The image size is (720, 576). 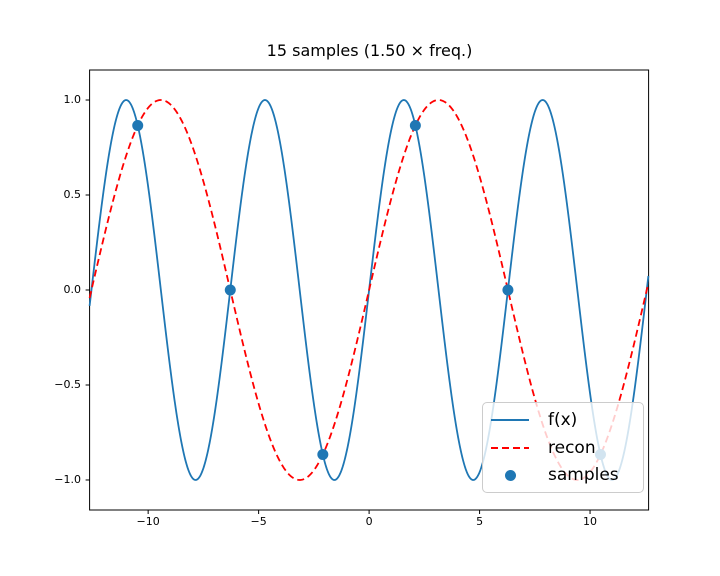 What do you see at coordinates (369, 50) in the screenshot?
I see `chart-title: 15 samples (1.50 × freq.)` at bounding box center [369, 50].